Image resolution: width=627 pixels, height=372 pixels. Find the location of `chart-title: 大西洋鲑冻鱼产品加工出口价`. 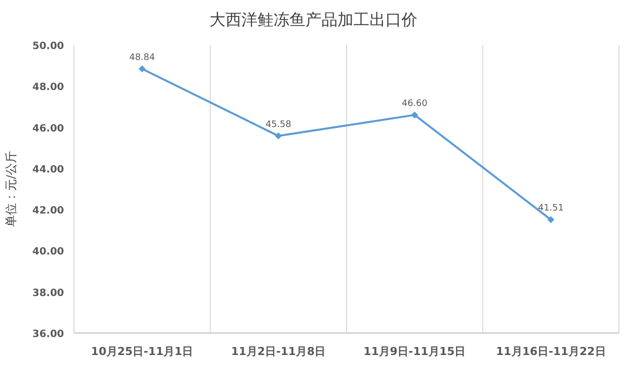

chart-title: 大西洋鲑冻鱼产品加工出口价 is located at coordinates (314, 19).